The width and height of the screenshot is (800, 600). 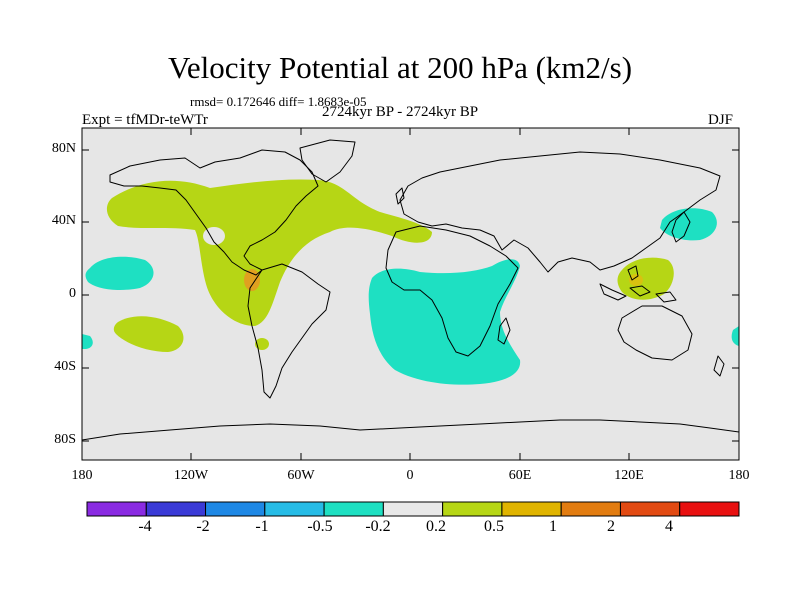 What do you see at coordinates (681, 227) in the screenshot?
I see `coastline-japan` at bounding box center [681, 227].